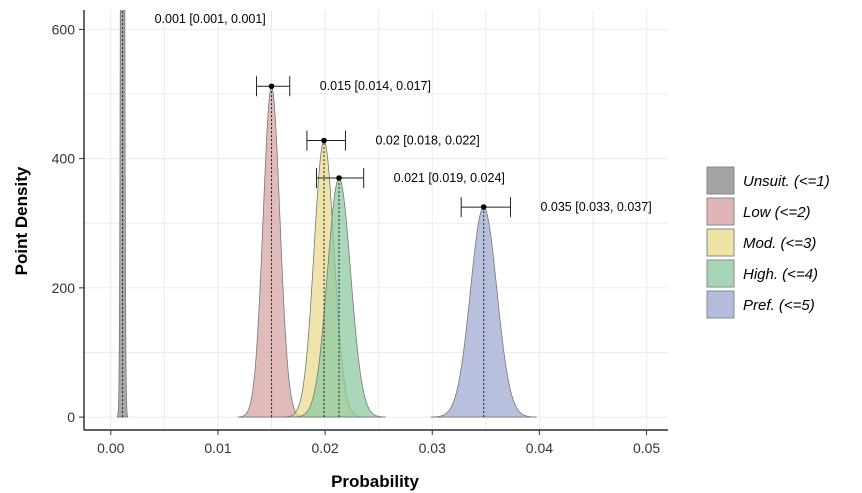 This screenshot has width=862, height=493. What do you see at coordinates (324, 448) in the screenshot?
I see `x-tick-label: 0.02` at bounding box center [324, 448].